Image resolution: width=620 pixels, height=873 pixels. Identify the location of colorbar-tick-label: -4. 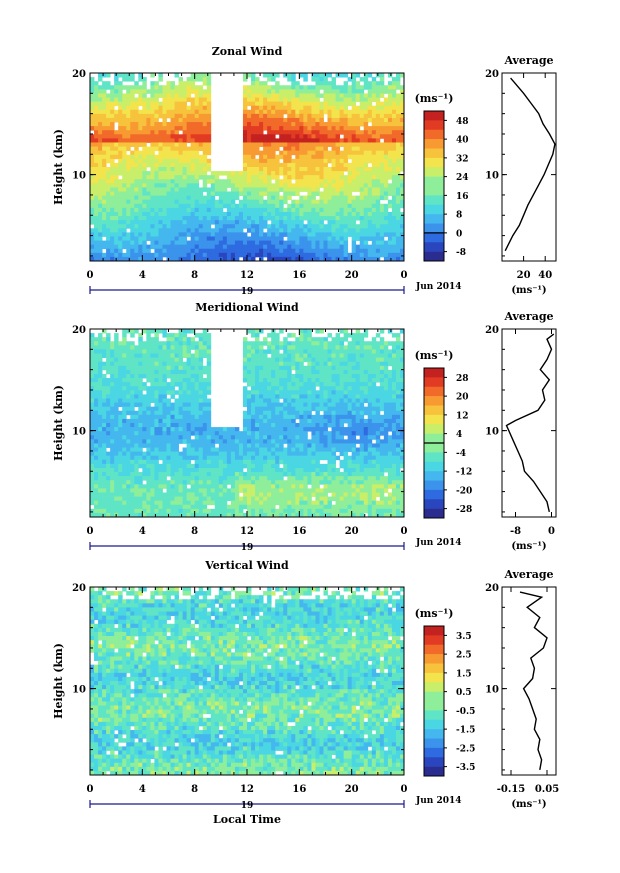
(461, 454).